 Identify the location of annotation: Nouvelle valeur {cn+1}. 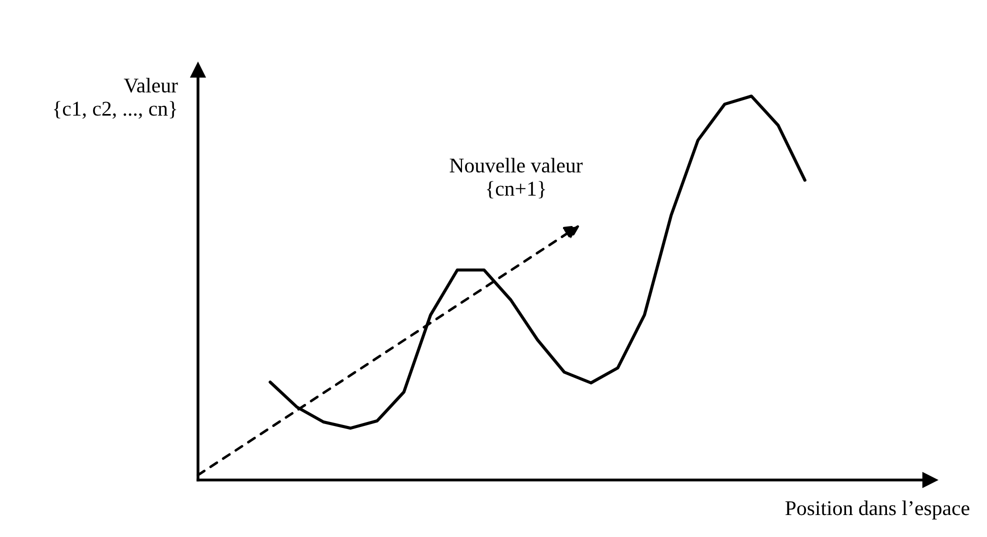
(516, 178).